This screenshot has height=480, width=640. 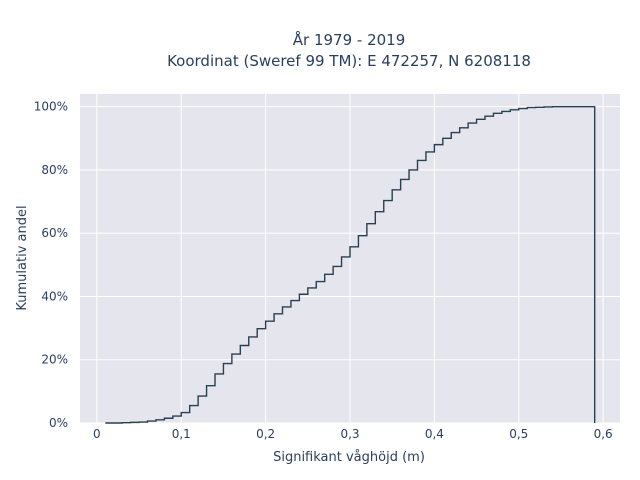 What do you see at coordinates (97, 434) in the screenshot?
I see `x-tick-label: 0` at bounding box center [97, 434].